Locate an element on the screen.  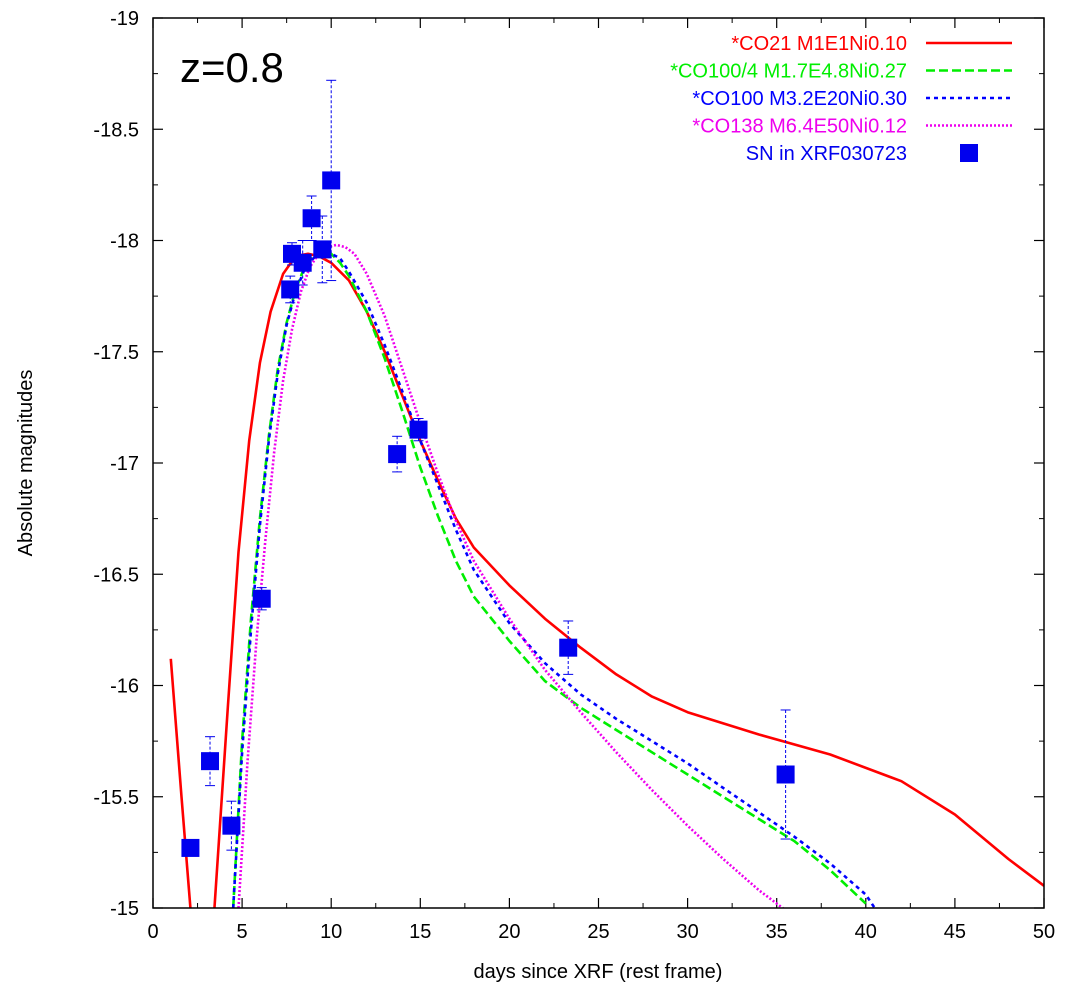
y-tick-label: -18.5 is located at coordinates (116, 130).